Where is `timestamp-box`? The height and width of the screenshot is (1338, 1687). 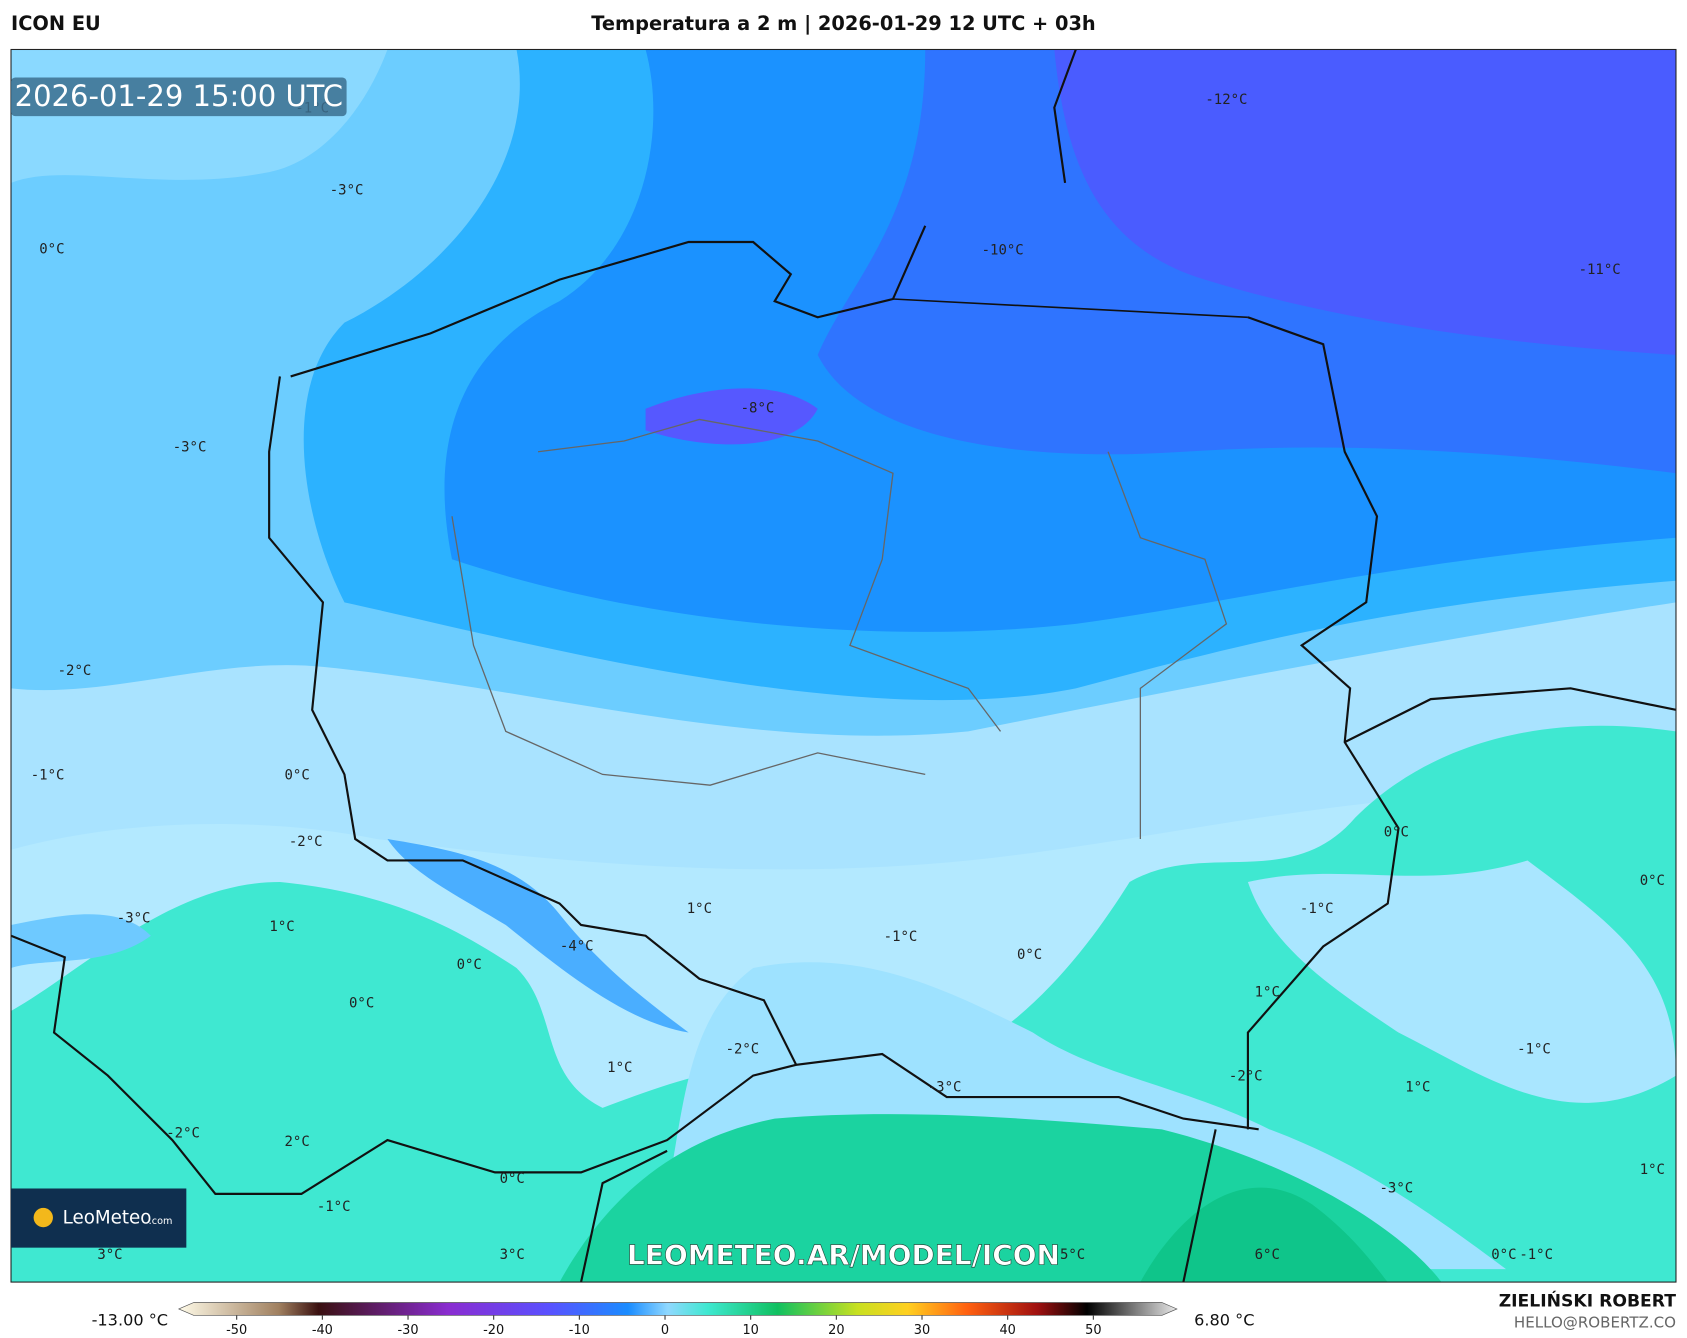 timestamp-box is located at coordinates (179, 97).